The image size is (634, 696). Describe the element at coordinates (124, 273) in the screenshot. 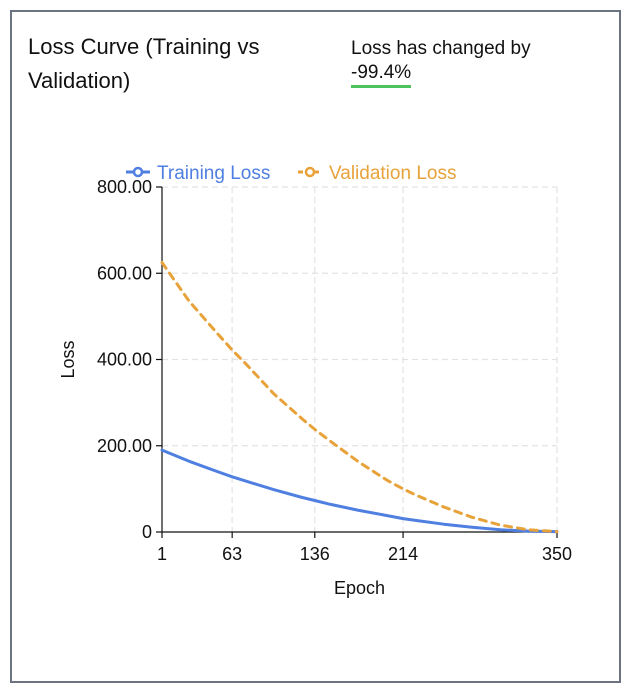

I see `y-tick-label: 600.00` at that location.